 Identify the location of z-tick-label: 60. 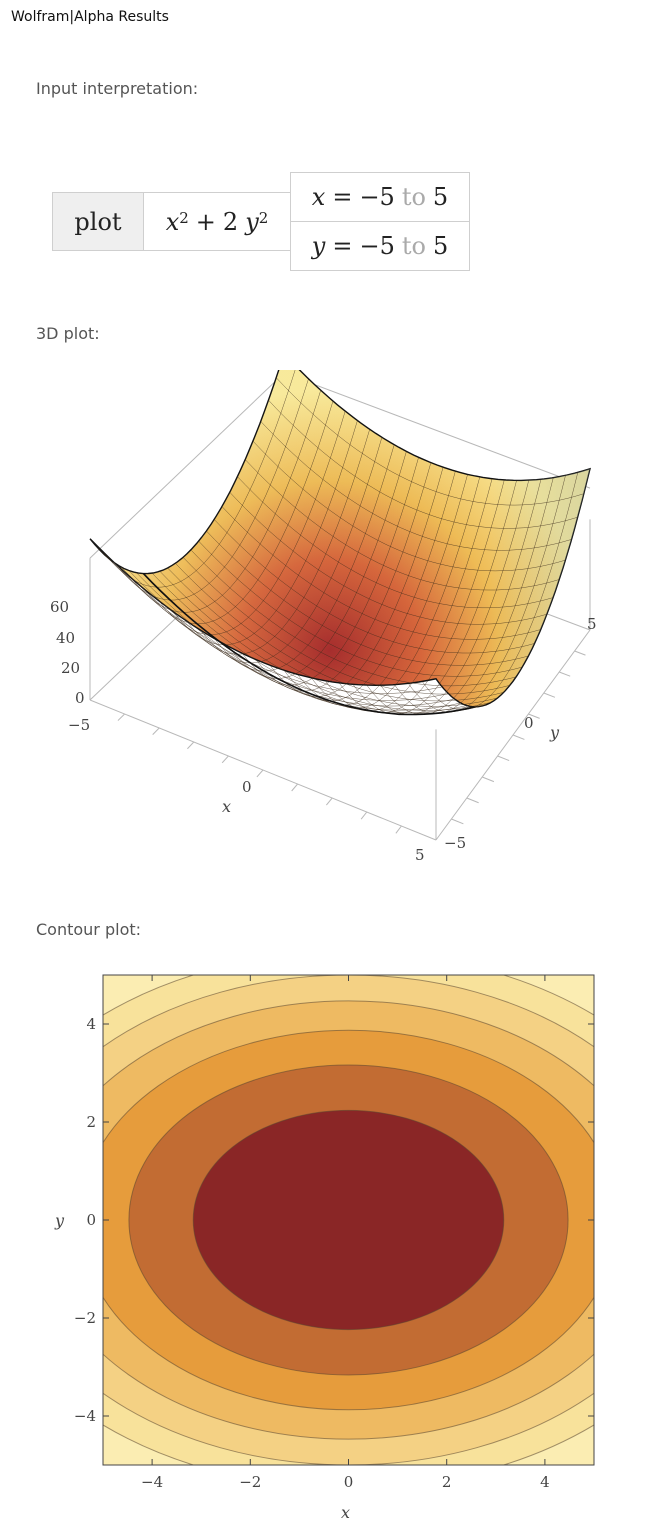
(59, 607).